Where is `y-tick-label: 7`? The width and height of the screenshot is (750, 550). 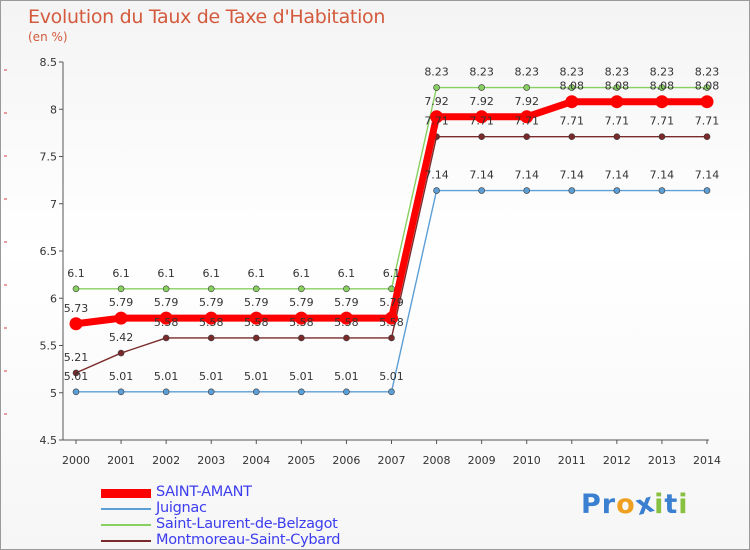 y-tick-label: 7 is located at coordinates (53, 204).